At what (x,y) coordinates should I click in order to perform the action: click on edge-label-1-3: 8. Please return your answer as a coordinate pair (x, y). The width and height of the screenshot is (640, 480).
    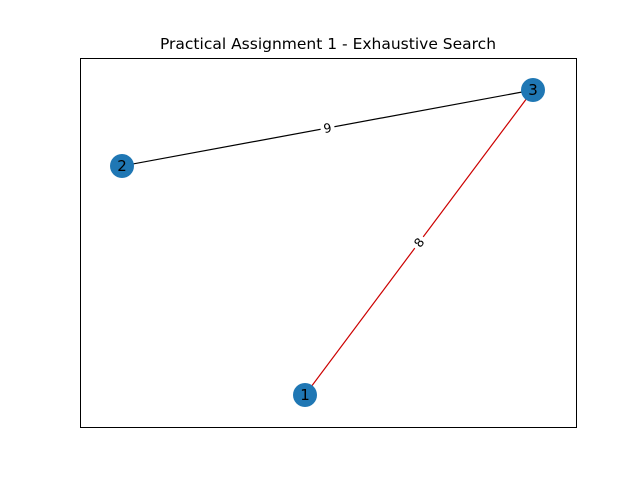
    Looking at the image, I should click on (419, 242).